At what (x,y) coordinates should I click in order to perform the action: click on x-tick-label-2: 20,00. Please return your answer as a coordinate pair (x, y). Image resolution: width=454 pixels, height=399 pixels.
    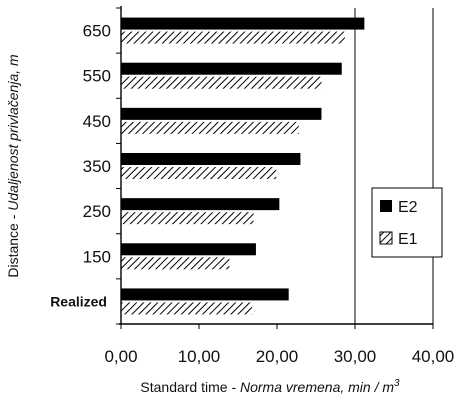
    Looking at the image, I should click on (277, 356).